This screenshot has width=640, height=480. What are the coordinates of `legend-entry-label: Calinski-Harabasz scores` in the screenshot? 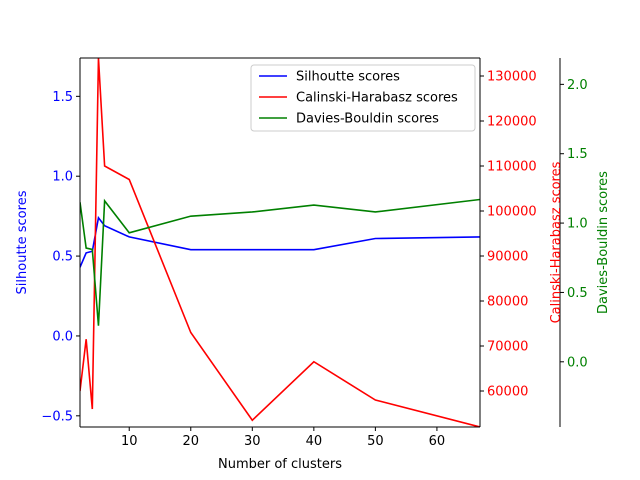 It's located at (377, 98).